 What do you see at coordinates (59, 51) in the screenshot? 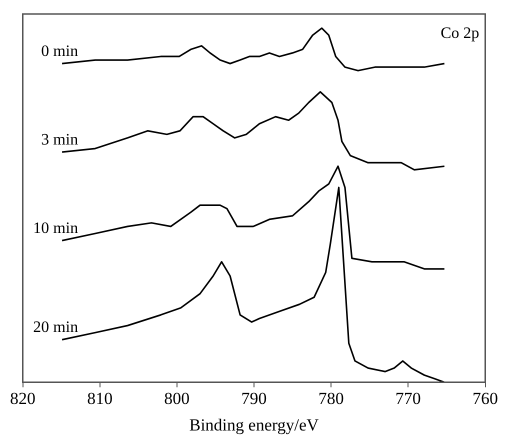
I see `series-label: 0 min` at bounding box center [59, 51].